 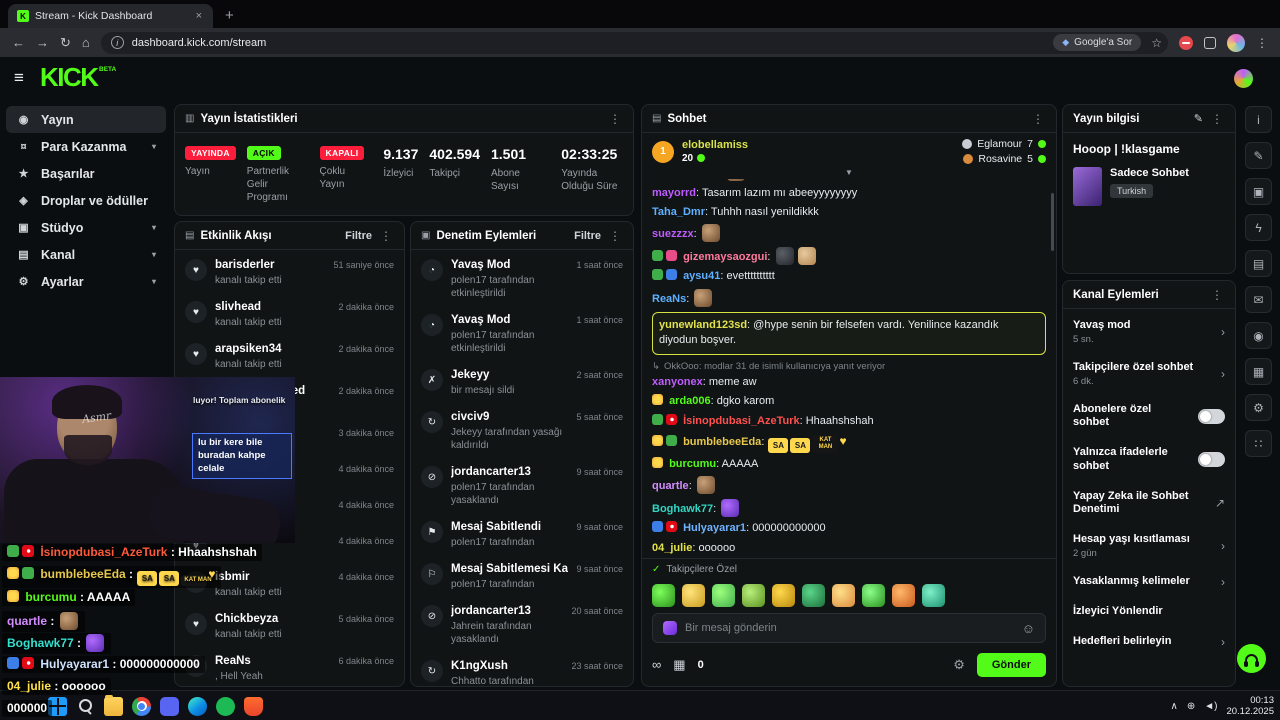 I want to click on display-icon: ▣, so click(x=1258, y=191).